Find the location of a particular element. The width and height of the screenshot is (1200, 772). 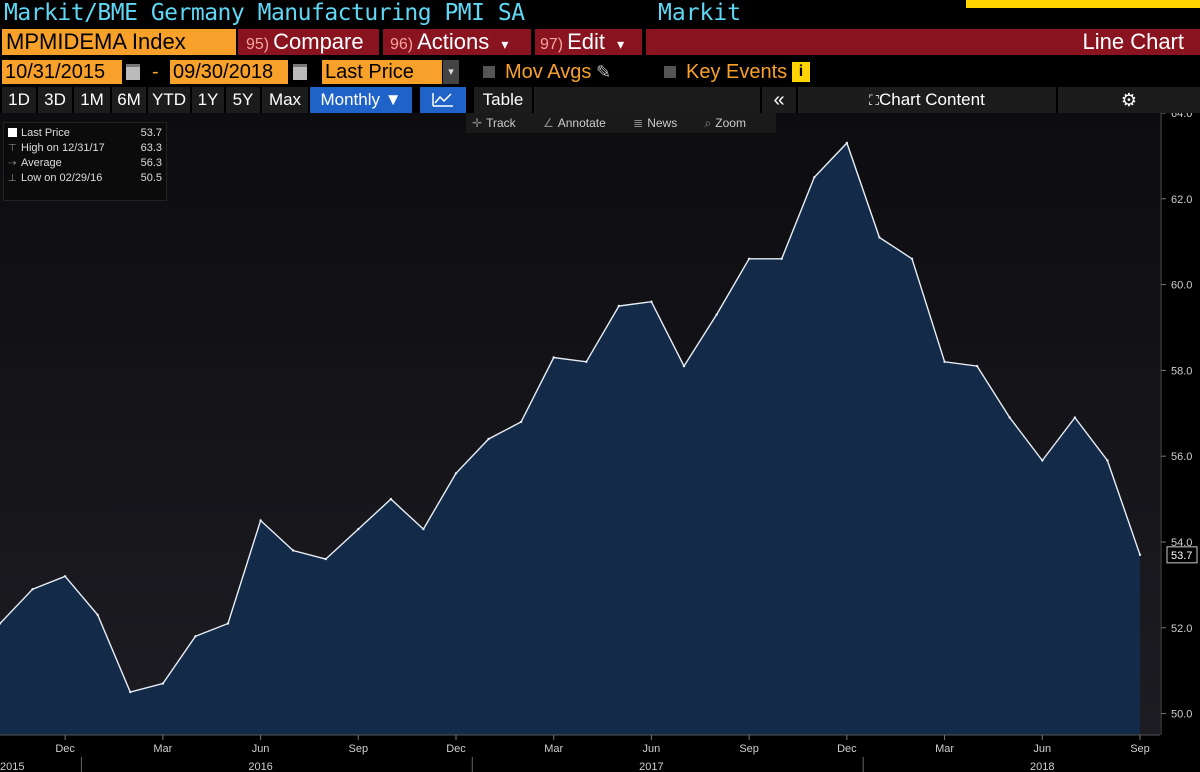

legend-high: ⊤ High on 12/31/17 63.3 is located at coordinates (86, 148).